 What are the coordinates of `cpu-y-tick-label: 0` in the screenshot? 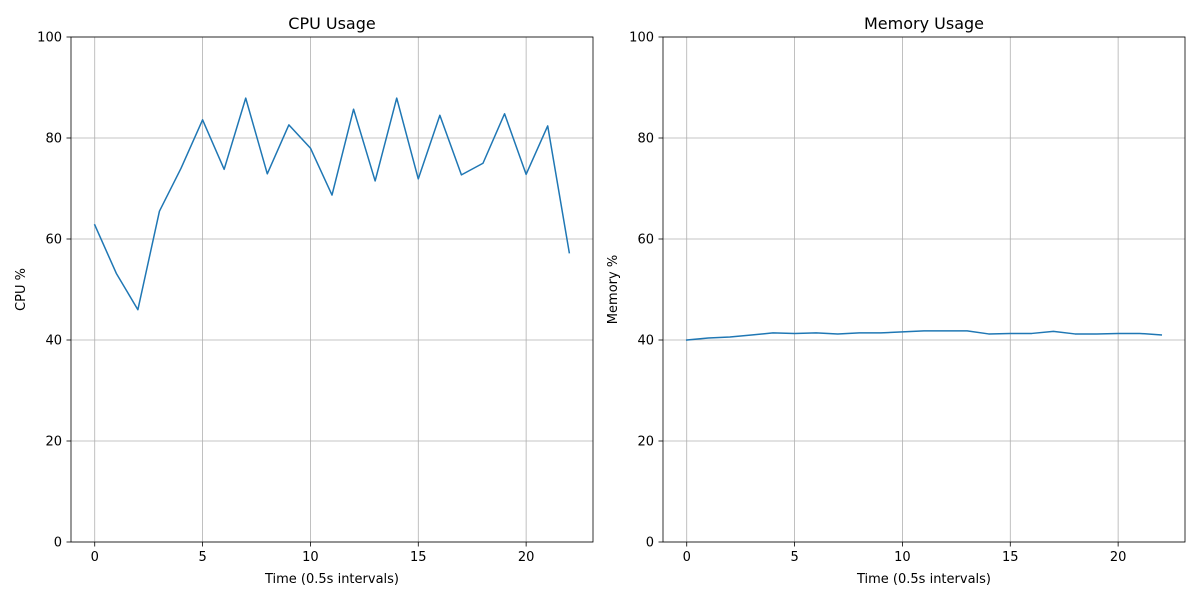 It's located at (58, 543).